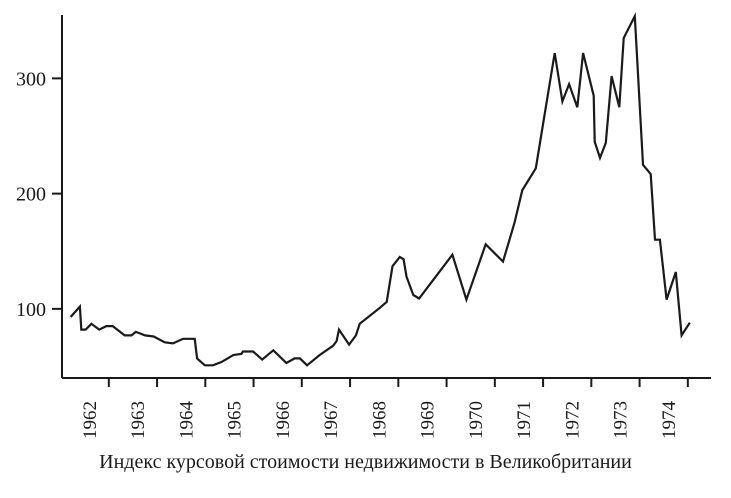  Describe the element at coordinates (428, 420) in the screenshot. I see `x-tick-label: 1969` at that location.